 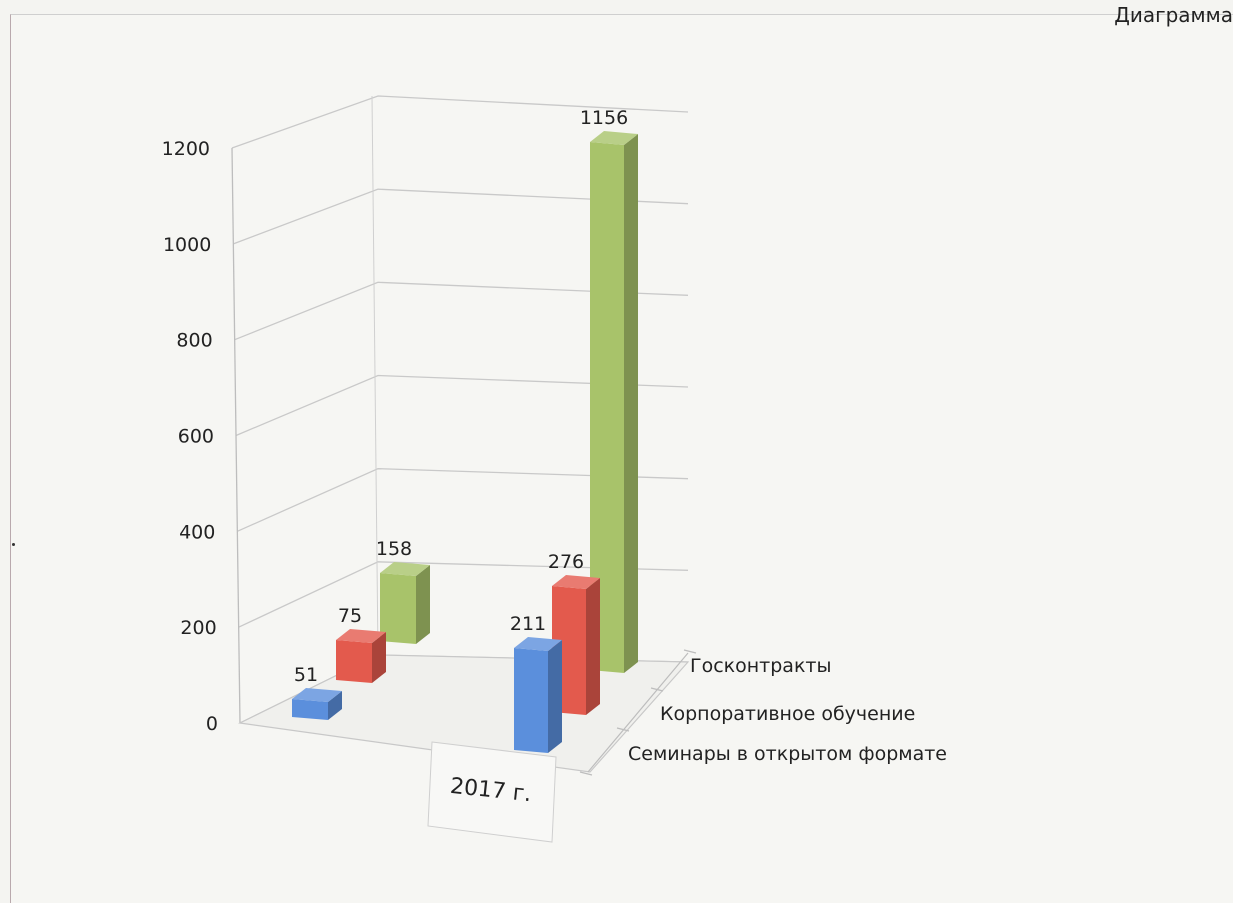 What do you see at coordinates (405, 569) in the screenshot?
I see `bar-top-s2-g0` at bounding box center [405, 569].